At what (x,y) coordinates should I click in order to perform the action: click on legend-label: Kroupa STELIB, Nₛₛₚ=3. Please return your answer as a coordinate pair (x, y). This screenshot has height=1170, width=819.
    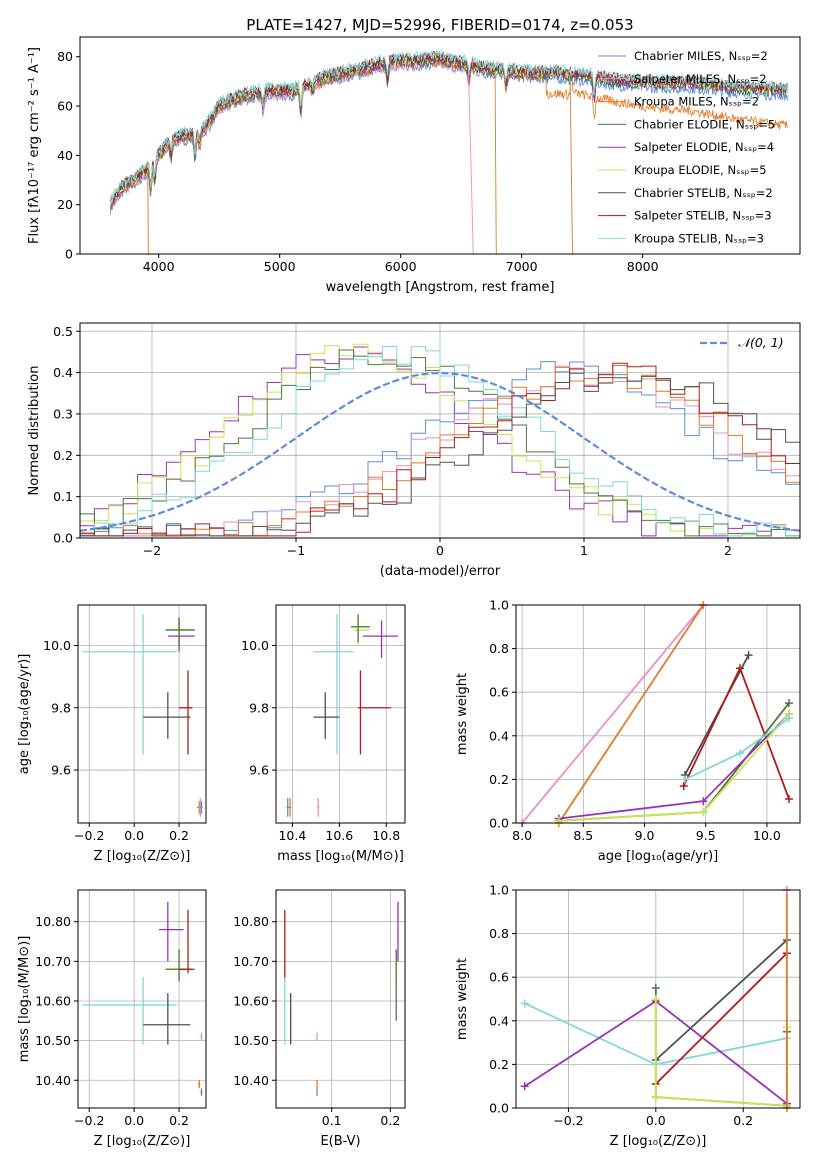
    Looking at the image, I should click on (699, 238).